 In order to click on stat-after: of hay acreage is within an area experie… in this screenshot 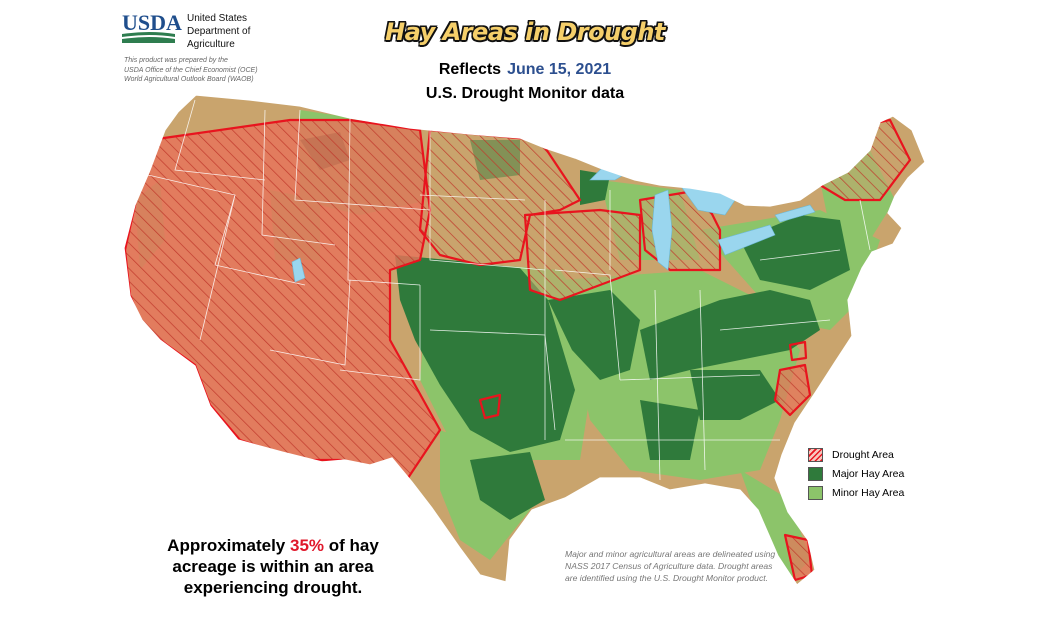, I will do `click(275, 566)`.